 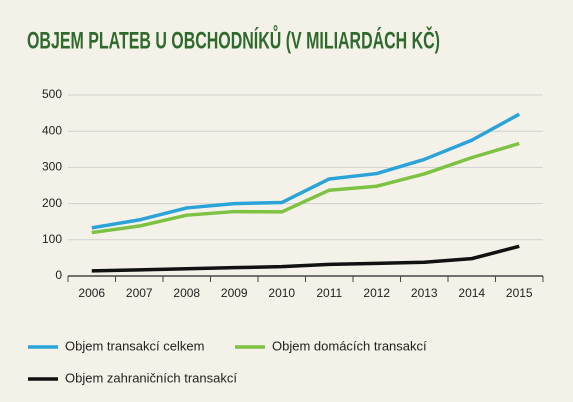 What do you see at coordinates (58, 275) in the screenshot?
I see `y-tick-label: 0` at bounding box center [58, 275].